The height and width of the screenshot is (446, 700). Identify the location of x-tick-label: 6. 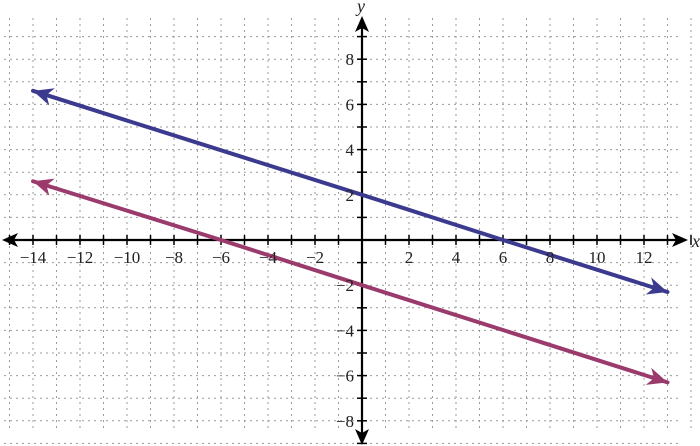
(503, 257).